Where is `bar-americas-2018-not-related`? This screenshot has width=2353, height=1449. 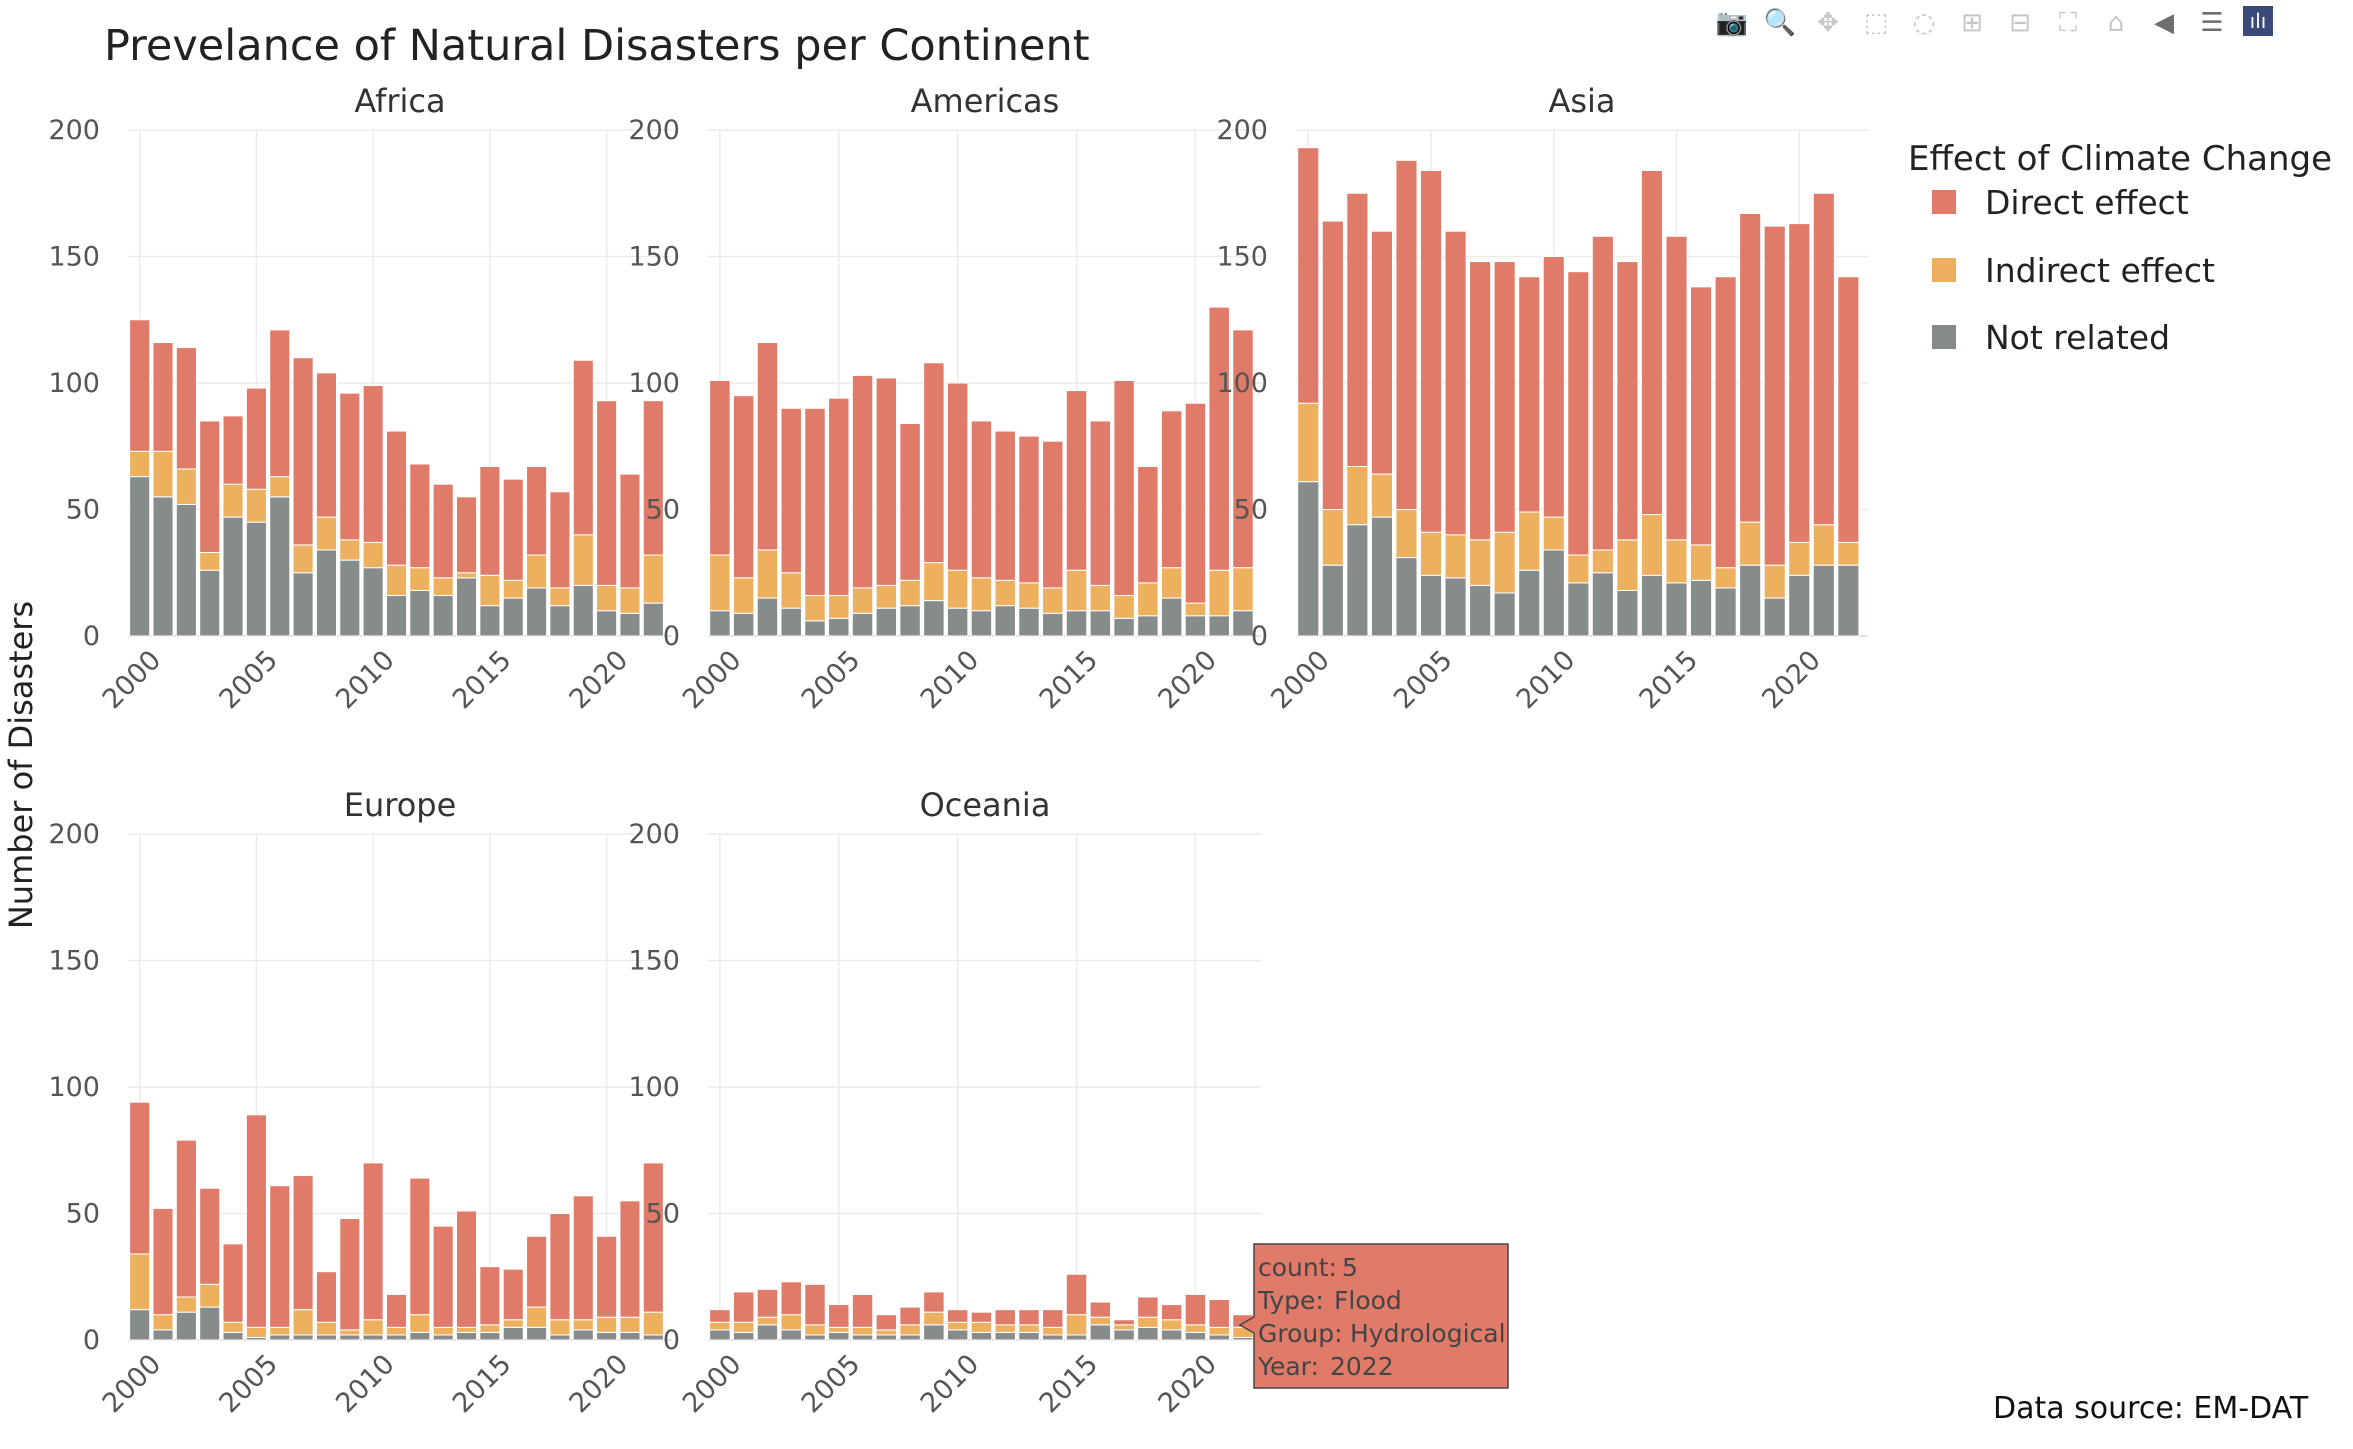 bar-americas-2018-not-related is located at coordinates (1148, 626).